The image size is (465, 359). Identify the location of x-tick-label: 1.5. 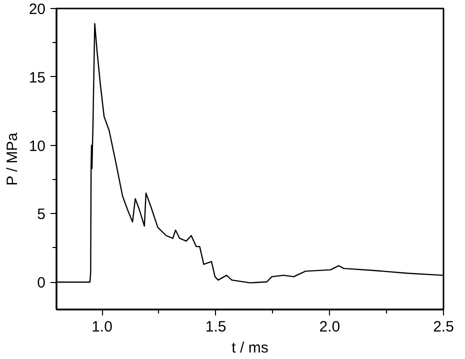
(215, 327).